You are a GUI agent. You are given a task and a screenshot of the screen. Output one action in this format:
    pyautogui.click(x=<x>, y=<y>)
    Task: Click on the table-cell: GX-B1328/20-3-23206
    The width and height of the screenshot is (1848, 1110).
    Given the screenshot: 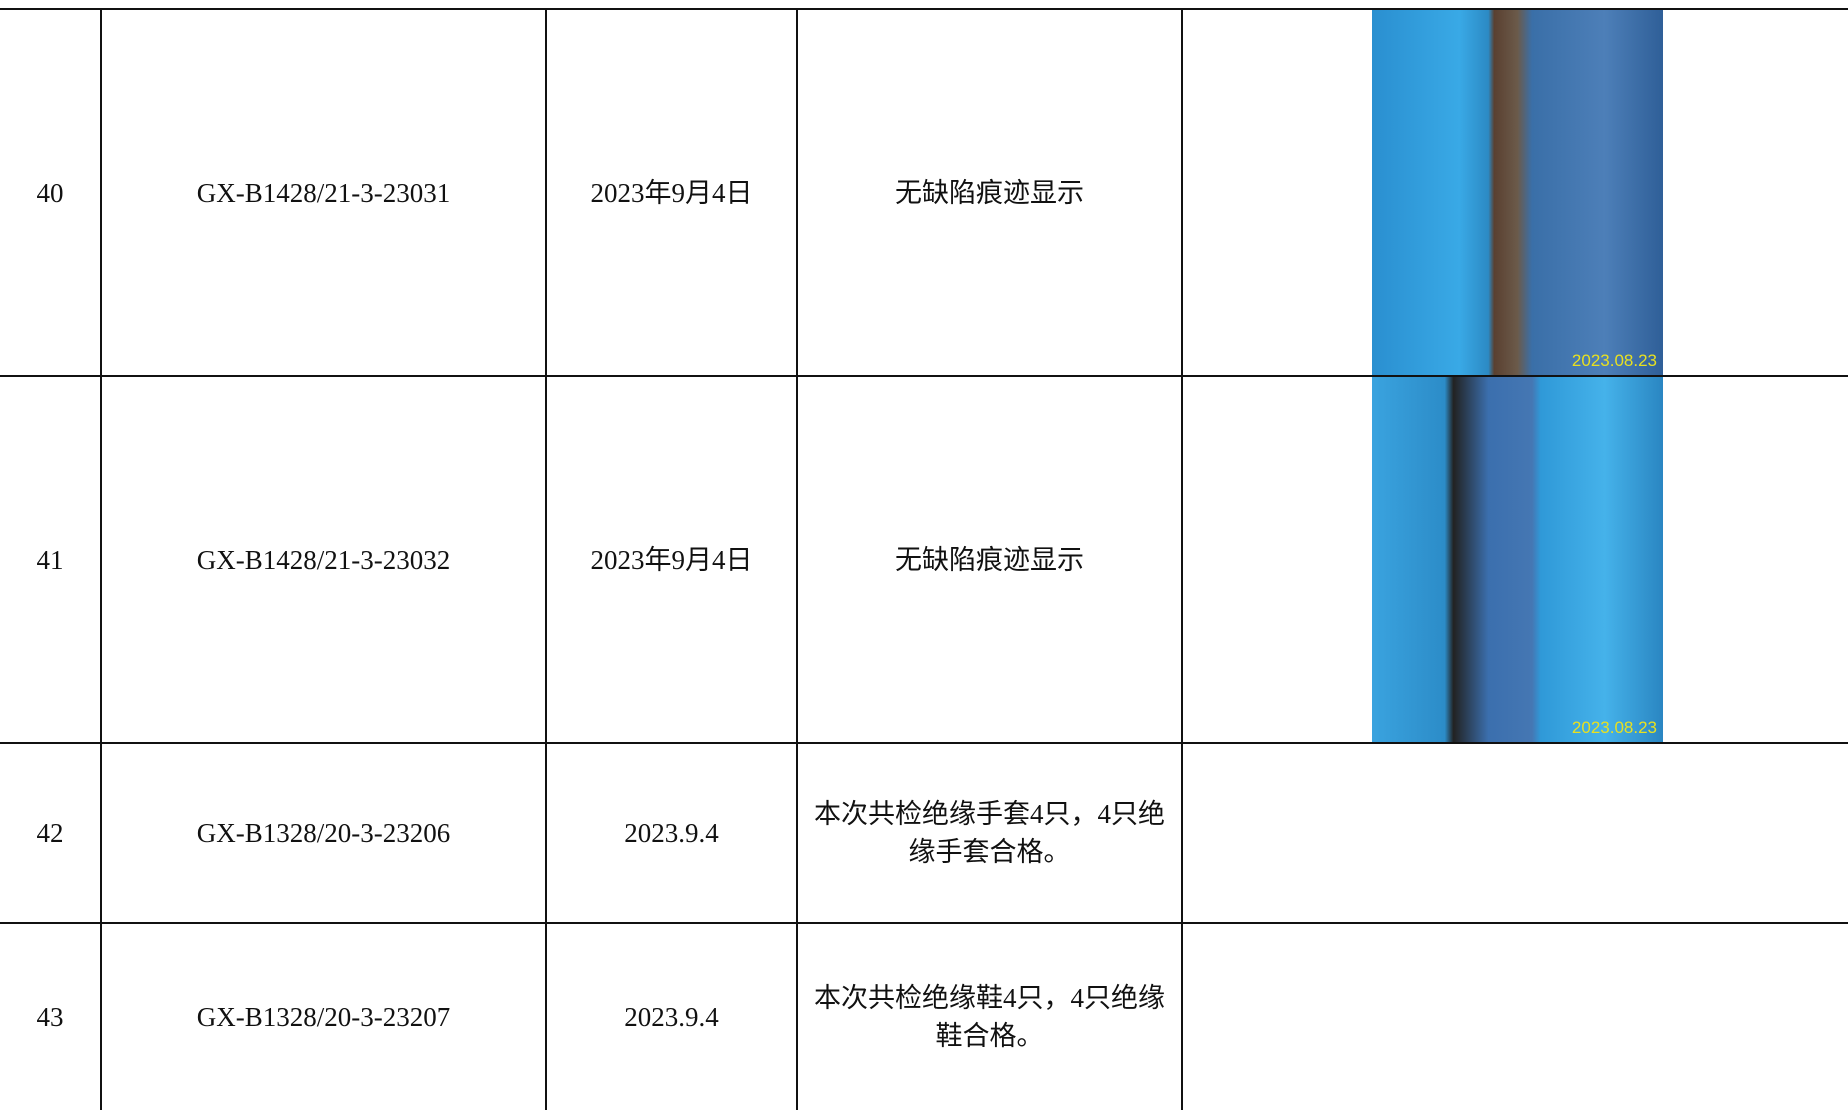 What is the action you would take?
    pyautogui.click(x=322, y=832)
    